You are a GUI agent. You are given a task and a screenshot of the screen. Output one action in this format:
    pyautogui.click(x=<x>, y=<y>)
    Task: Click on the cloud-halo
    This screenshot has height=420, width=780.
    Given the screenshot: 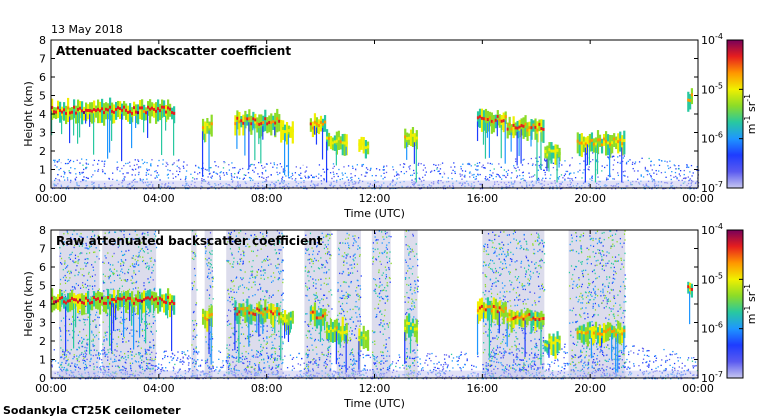 What is the action you would take?
    pyautogui.click(x=100, y=112)
    